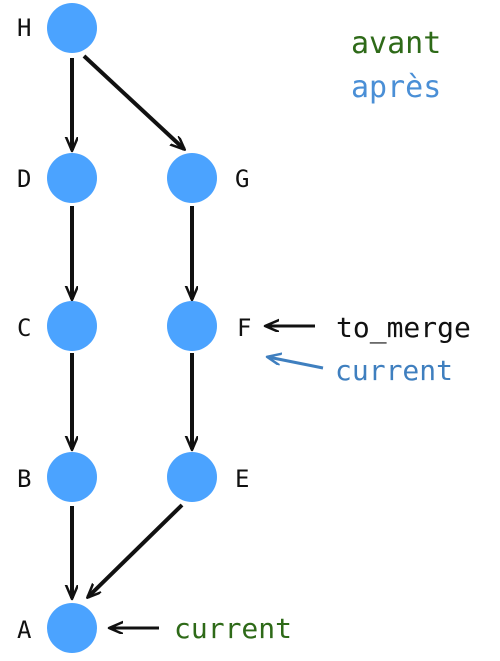  What do you see at coordinates (72, 178) in the screenshot?
I see `node-d-circle` at bounding box center [72, 178].